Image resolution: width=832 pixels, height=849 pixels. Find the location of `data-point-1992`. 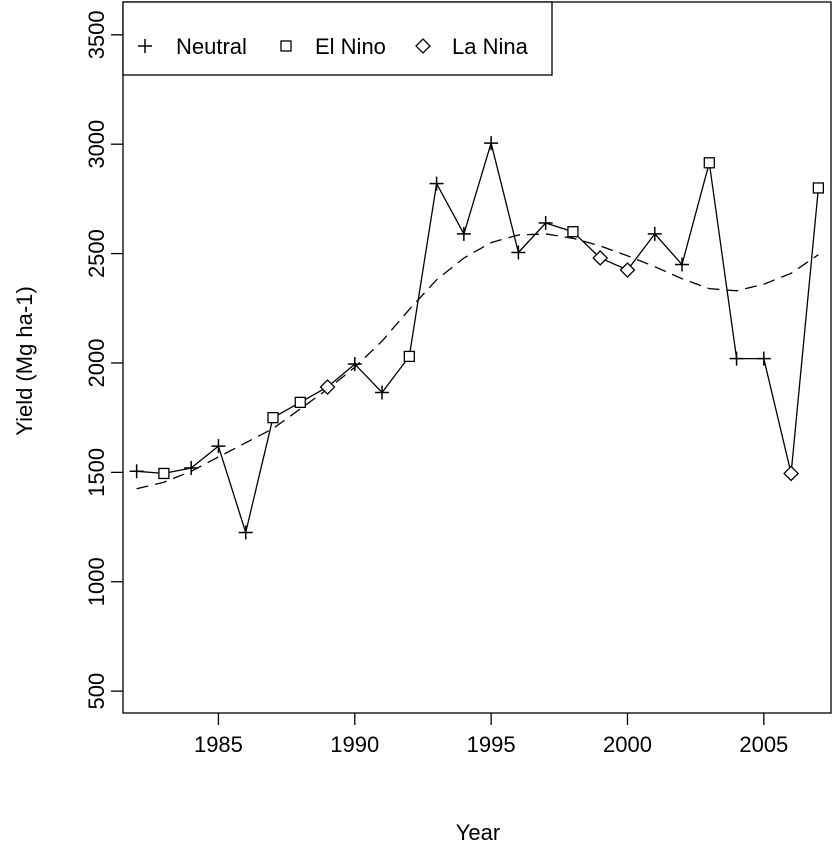

data-point-1992 is located at coordinates (409, 356).